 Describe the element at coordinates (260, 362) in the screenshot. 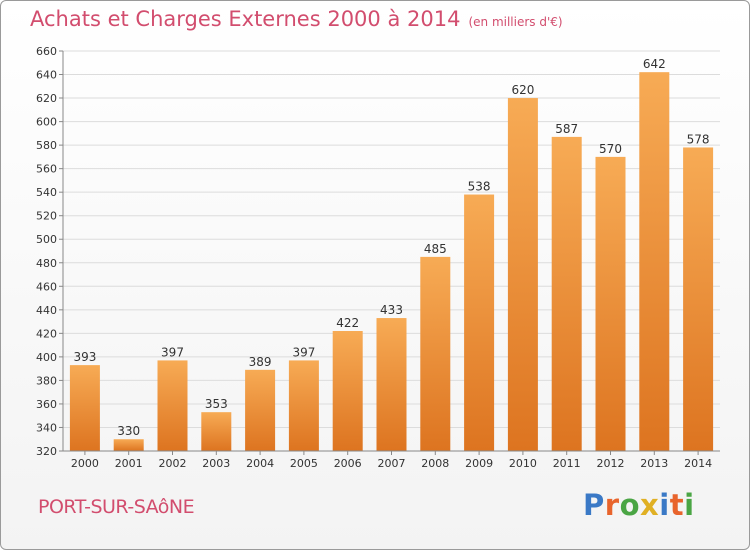

I see `bar-value-label: 389` at that location.